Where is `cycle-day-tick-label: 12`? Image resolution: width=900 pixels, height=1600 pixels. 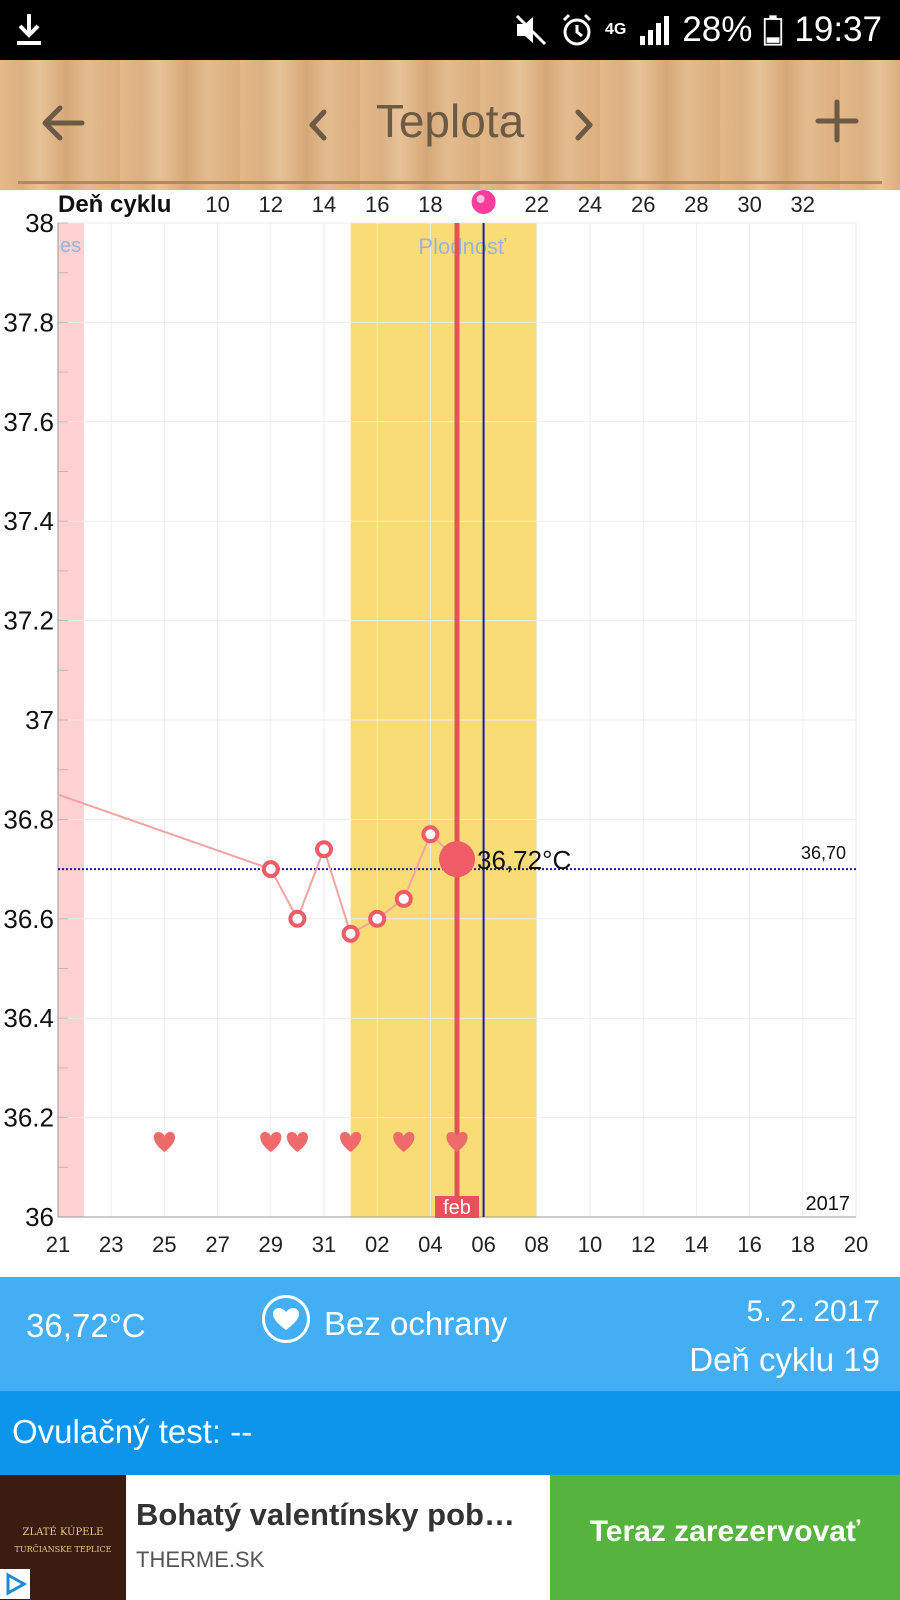
cycle-day-tick-label: 12 is located at coordinates (271, 204).